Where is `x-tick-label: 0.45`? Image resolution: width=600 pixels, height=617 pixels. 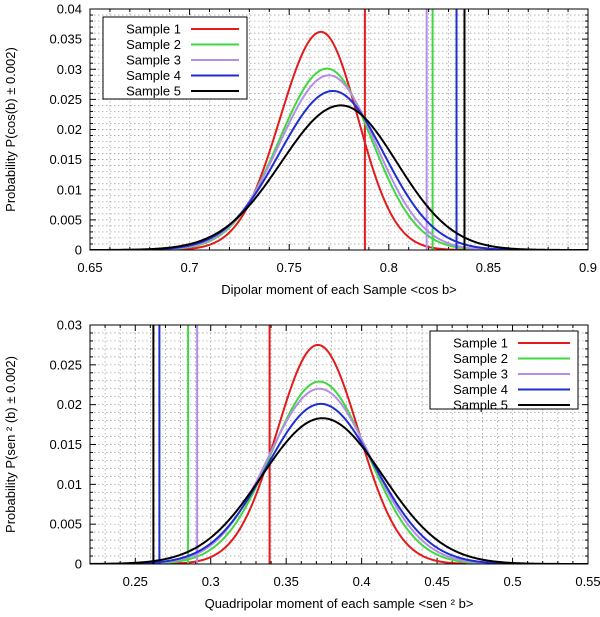
x-tick-label: 0.45 is located at coordinates (436, 581).